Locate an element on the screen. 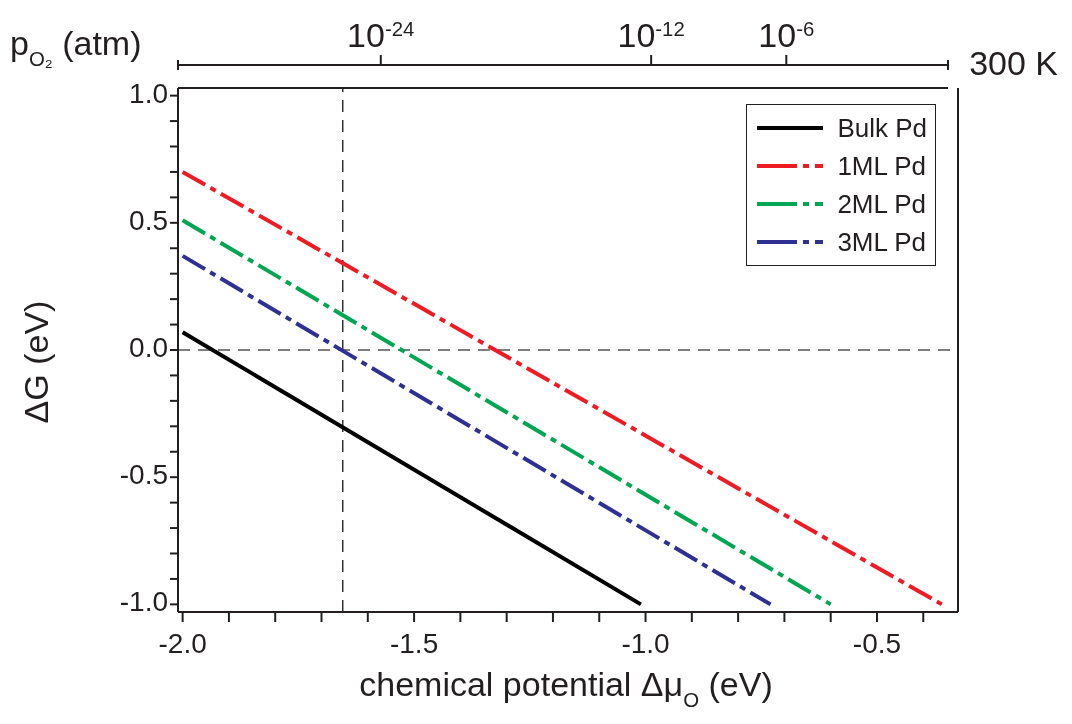 The height and width of the screenshot is (724, 1072). legend-label: 3ML Pd is located at coordinates (882, 242).